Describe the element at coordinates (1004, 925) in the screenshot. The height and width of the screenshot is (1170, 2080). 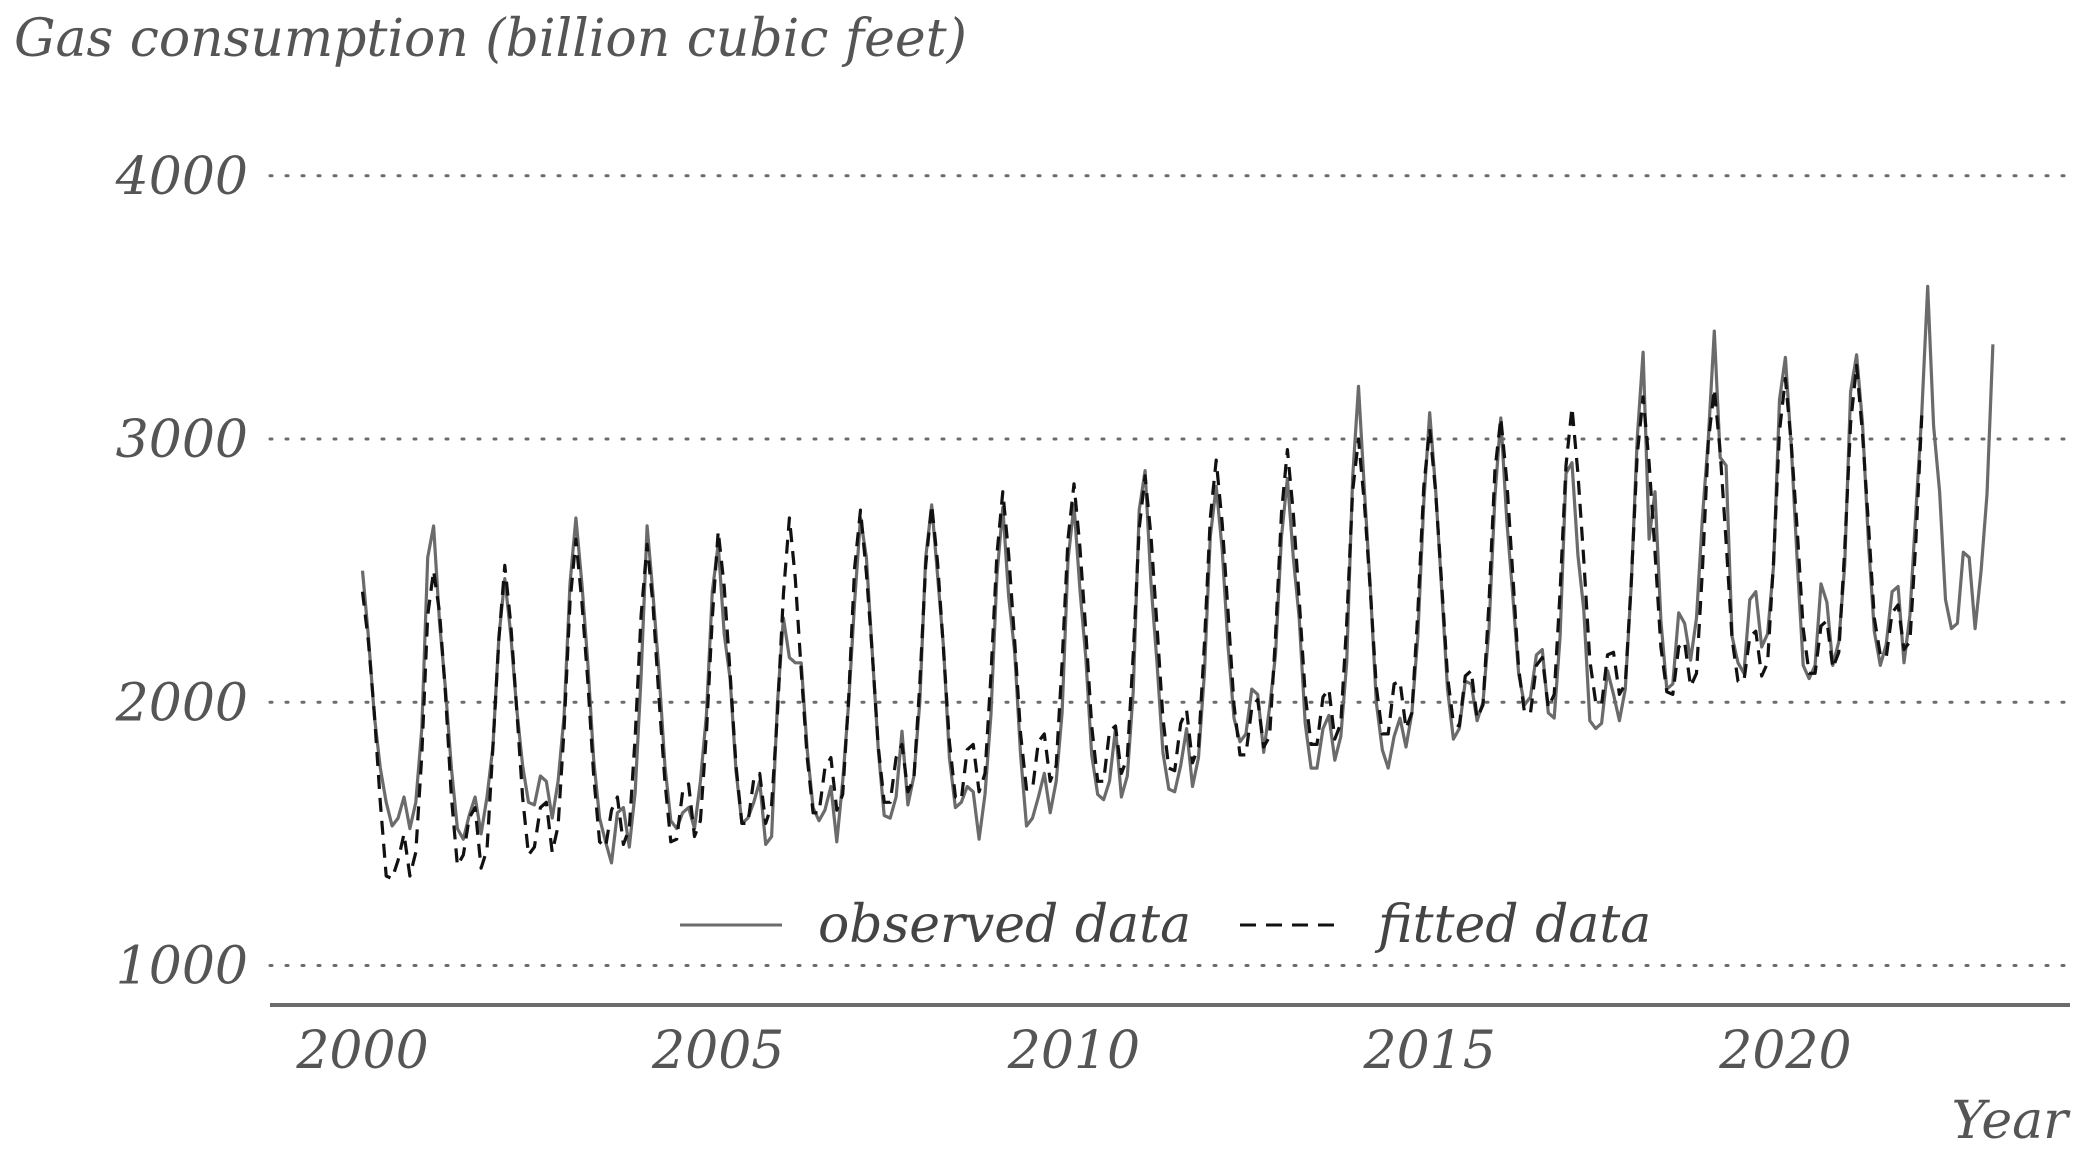
I see `legend-label-observed: observed data` at that location.